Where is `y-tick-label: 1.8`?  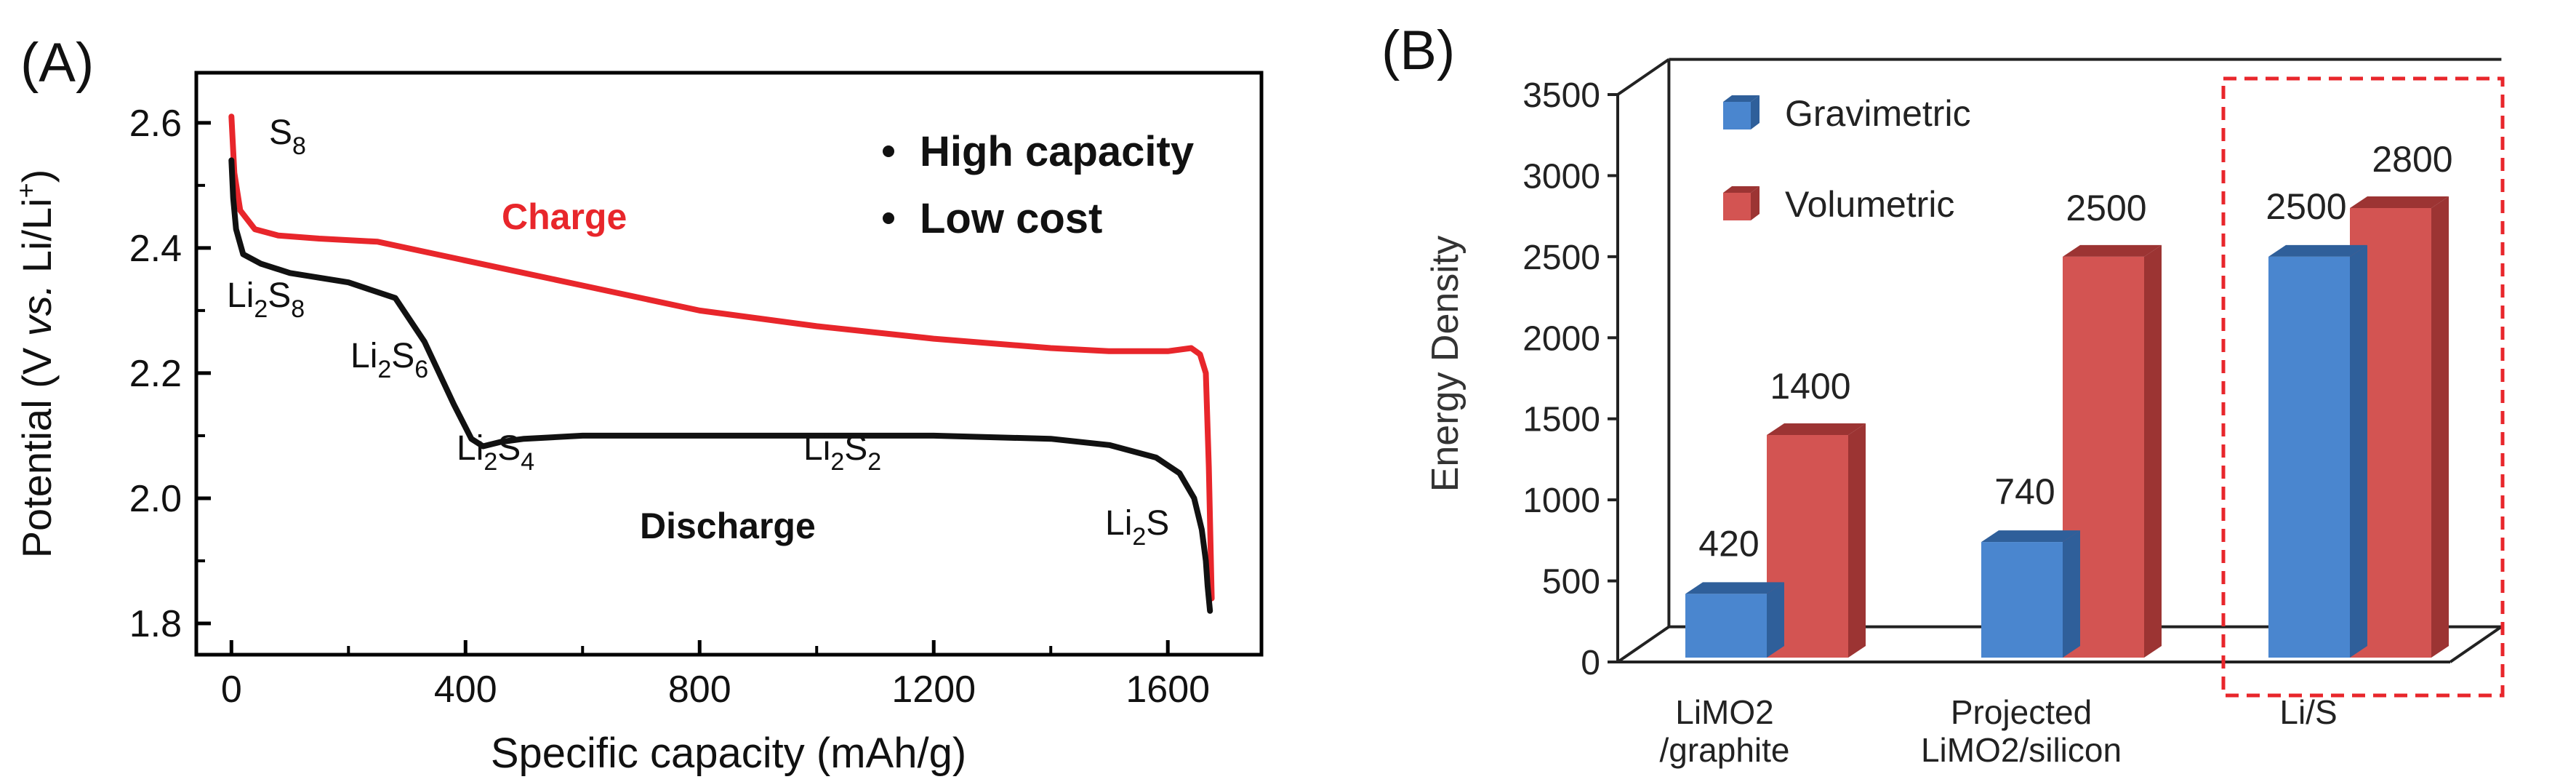 y-tick-label: 1.8 is located at coordinates (155, 624).